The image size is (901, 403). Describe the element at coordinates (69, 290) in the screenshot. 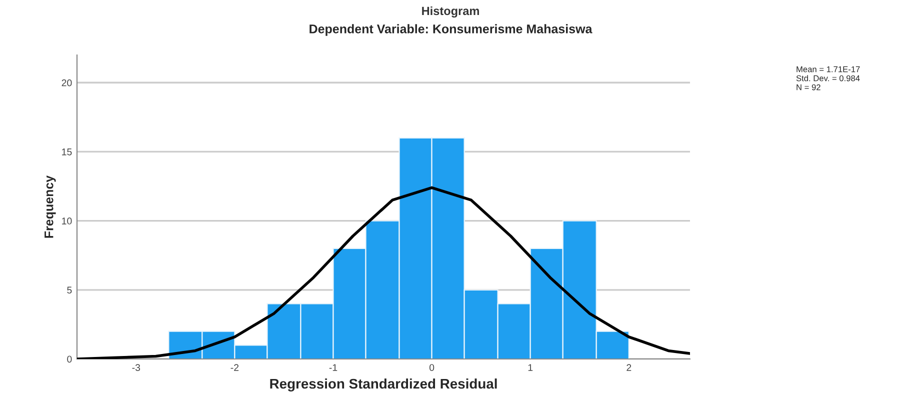

I see `y-tick-label: 5` at that location.